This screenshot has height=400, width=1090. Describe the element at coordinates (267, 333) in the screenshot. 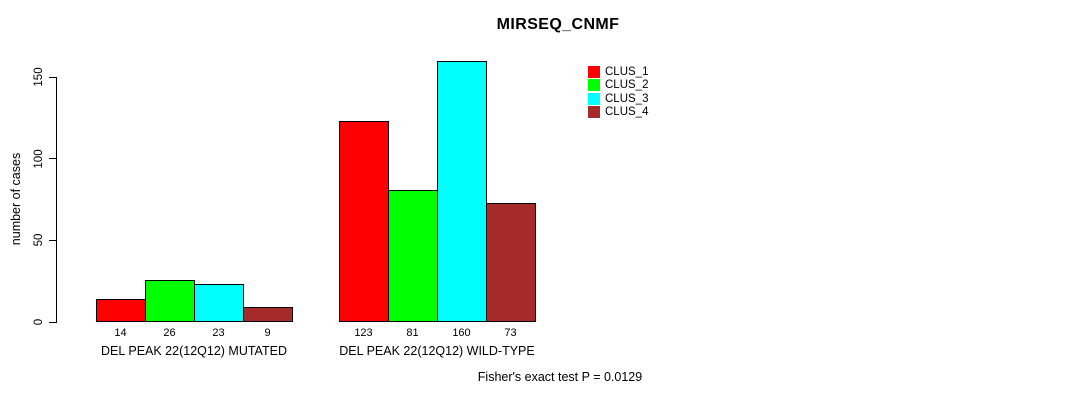

I see `bar-value-label: 9` at that location.